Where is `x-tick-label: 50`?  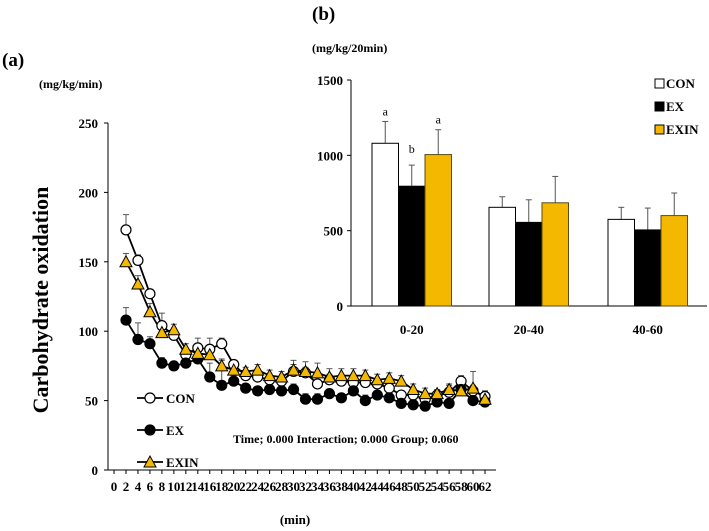 x-tick-label: 50 is located at coordinates (413, 486).